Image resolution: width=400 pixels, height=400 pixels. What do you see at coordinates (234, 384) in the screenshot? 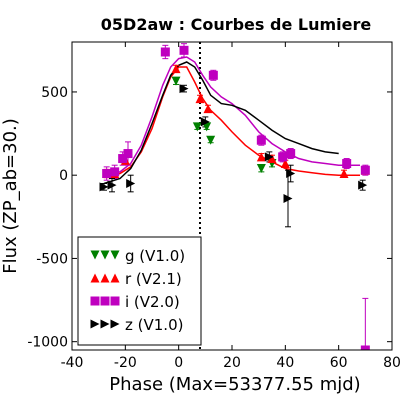
I see `x-axis-label: Phase (Max=53377.55 mjd)` at bounding box center [234, 384].